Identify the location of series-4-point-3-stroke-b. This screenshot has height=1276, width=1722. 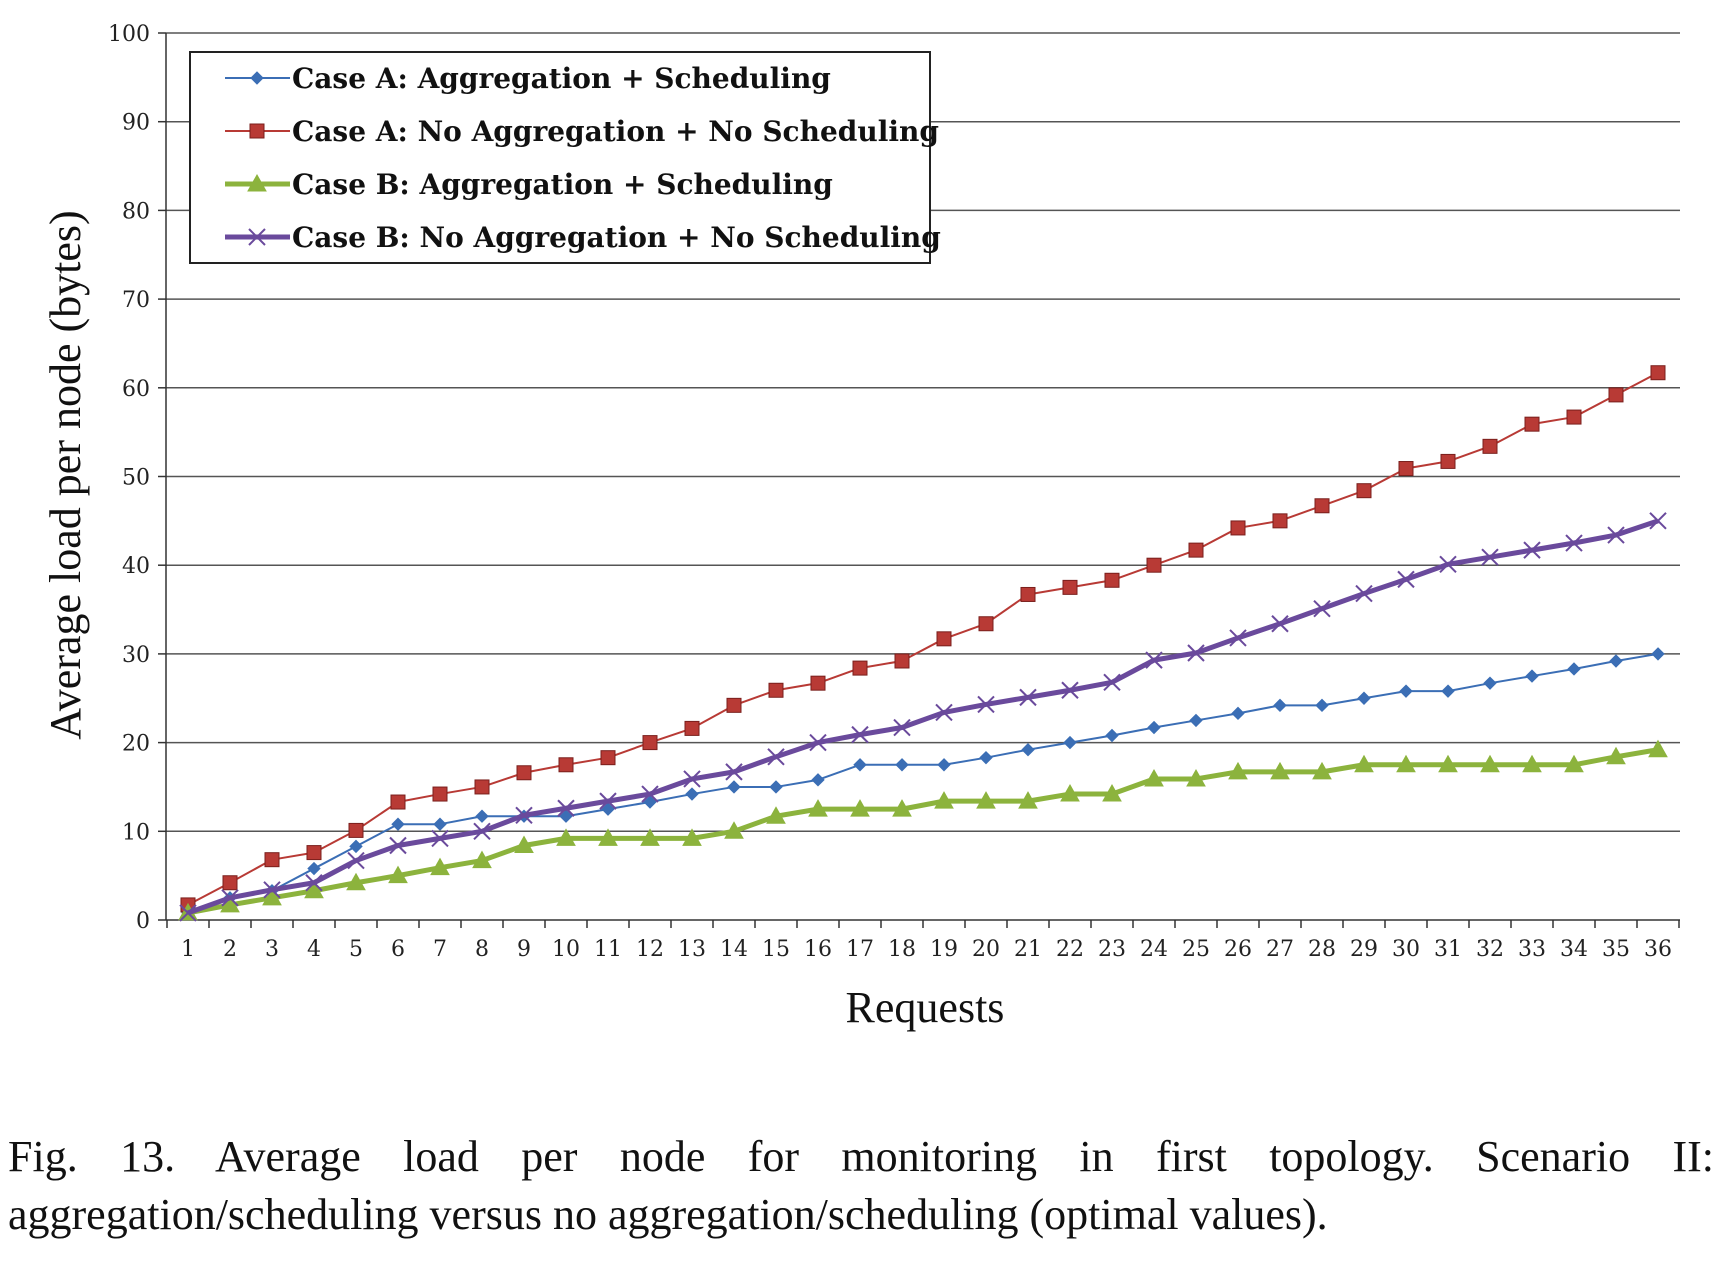
(272, 890).